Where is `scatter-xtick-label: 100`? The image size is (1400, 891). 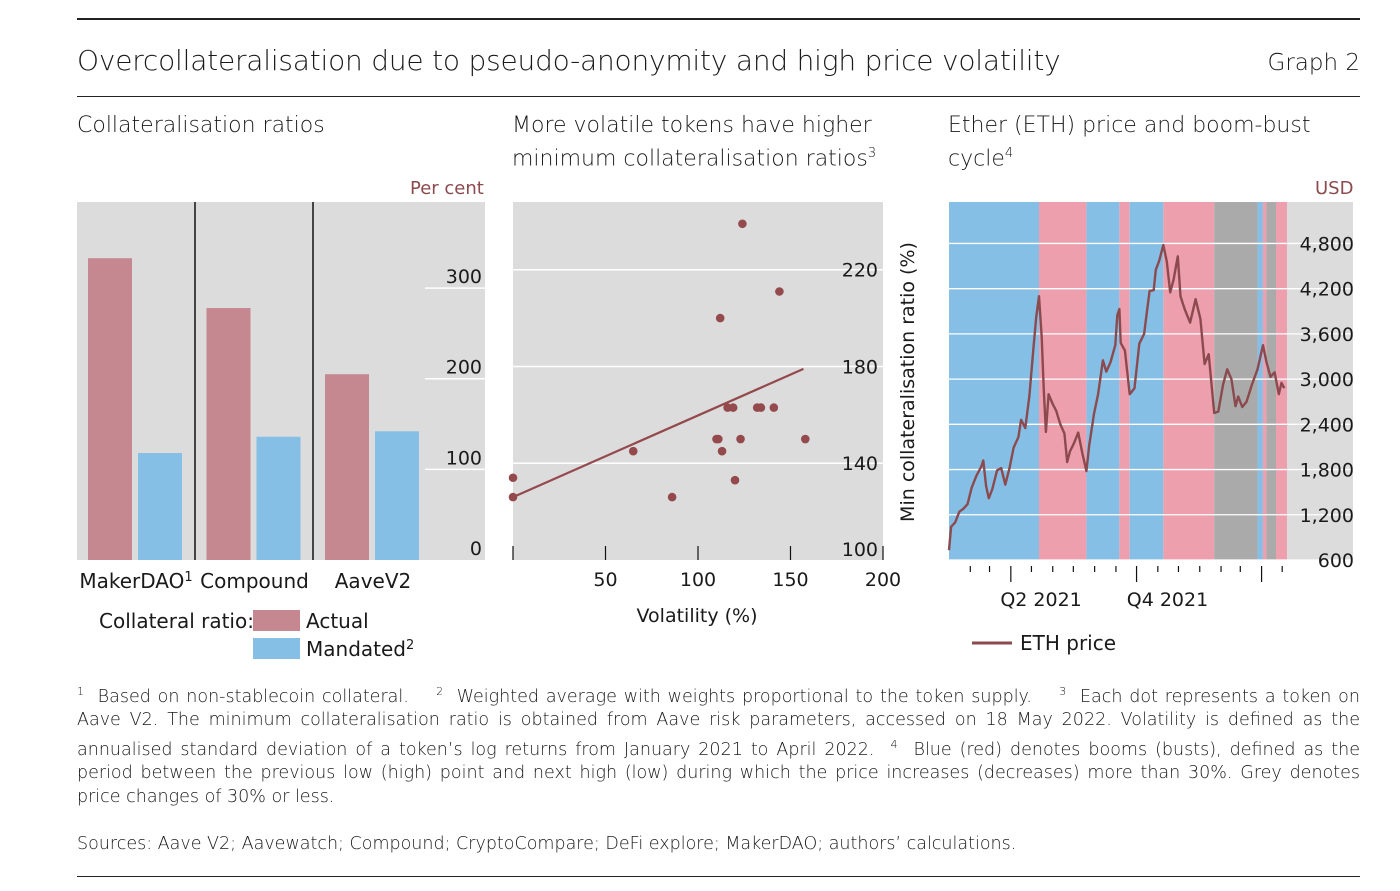 scatter-xtick-label: 100 is located at coordinates (698, 580).